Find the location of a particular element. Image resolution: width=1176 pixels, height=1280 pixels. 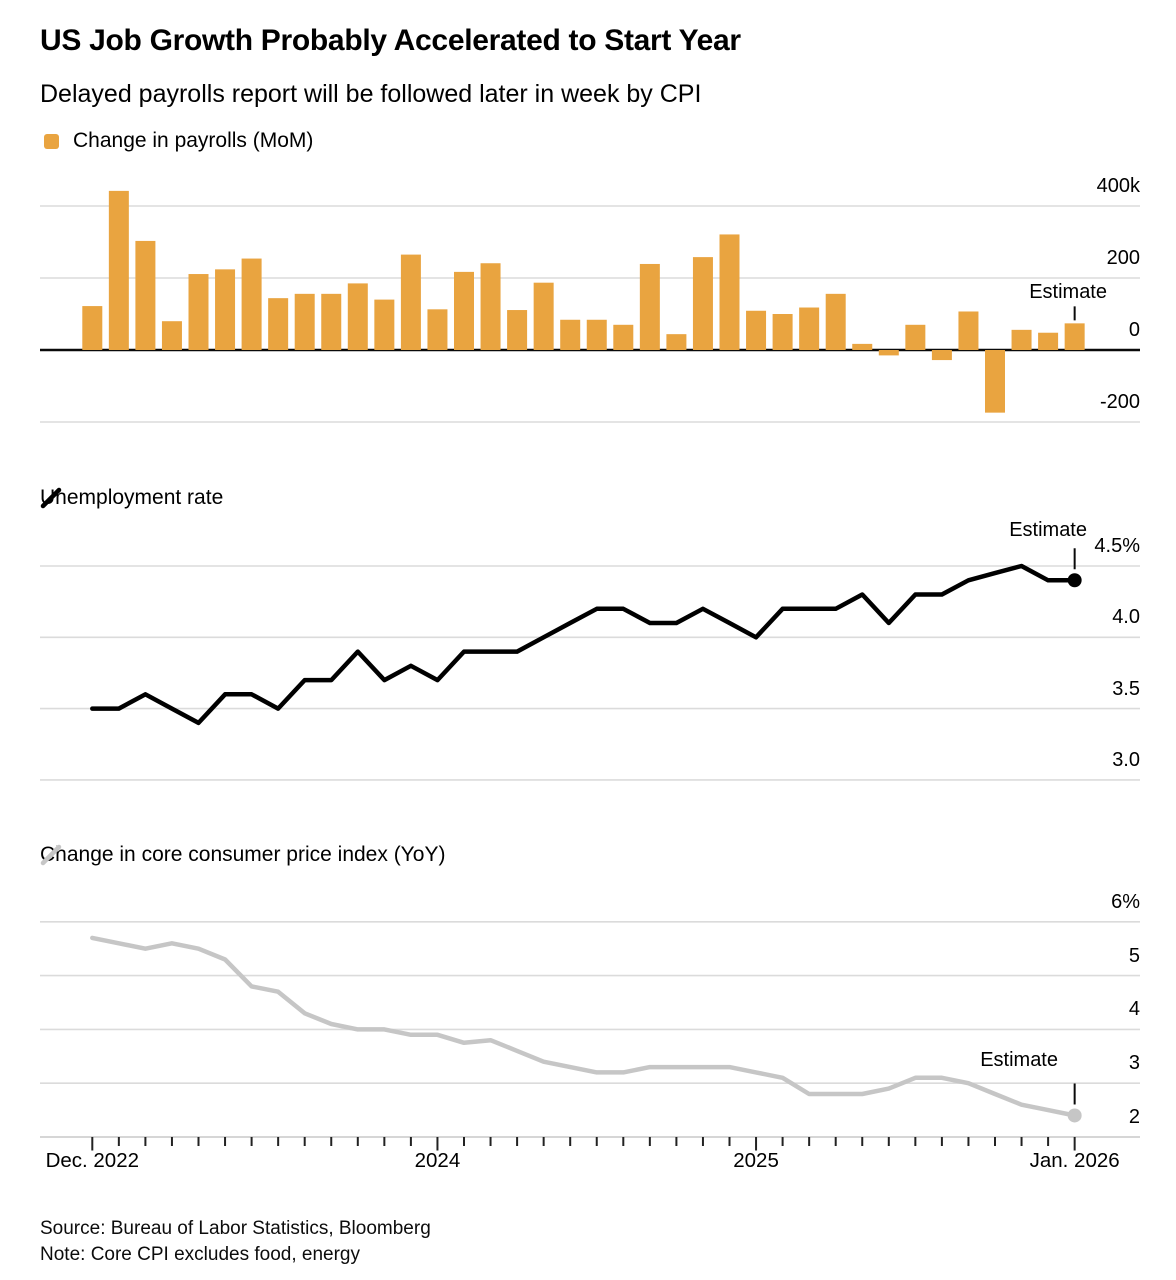

payrolls-y-tick-label: 400k is located at coordinates (1118, 186).